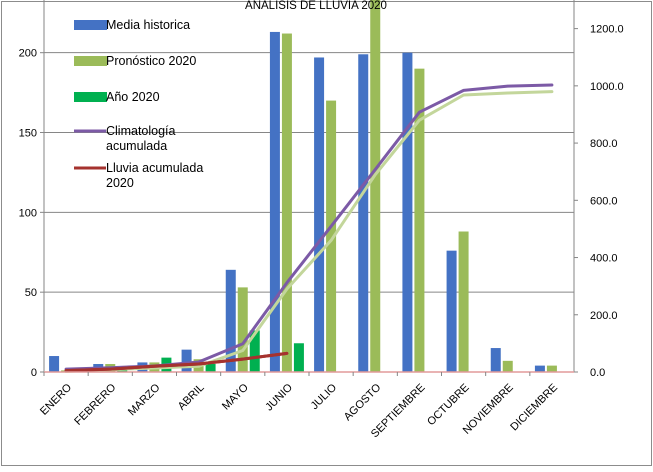 Image resolution: width=653 pixels, height=472 pixels. Describe the element at coordinates (34, 373) in the screenshot. I see `y-left-tick-label: 0` at that location.